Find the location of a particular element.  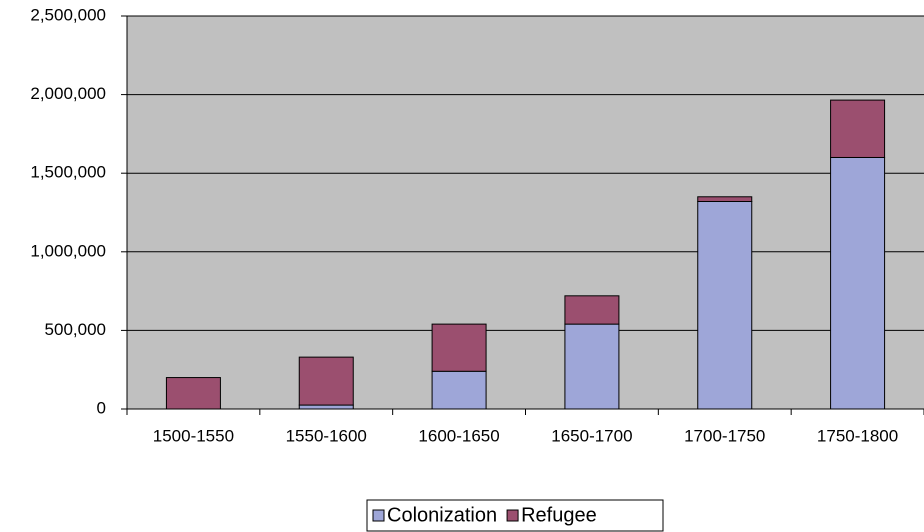

x-tick-label: 1750-1800 is located at coordinates (857, 435).